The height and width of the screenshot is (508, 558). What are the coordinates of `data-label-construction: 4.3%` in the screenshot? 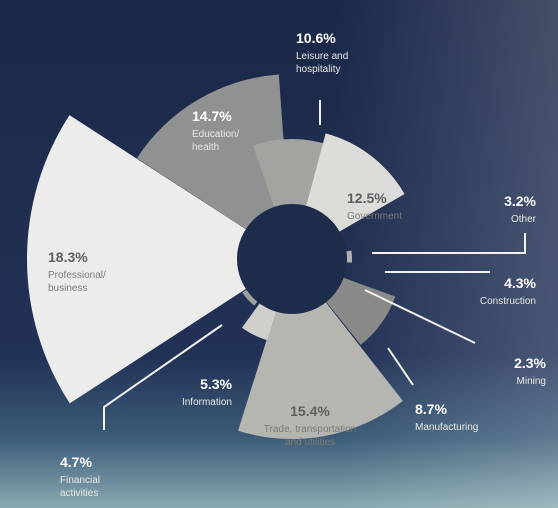 It's located at (520, 283).